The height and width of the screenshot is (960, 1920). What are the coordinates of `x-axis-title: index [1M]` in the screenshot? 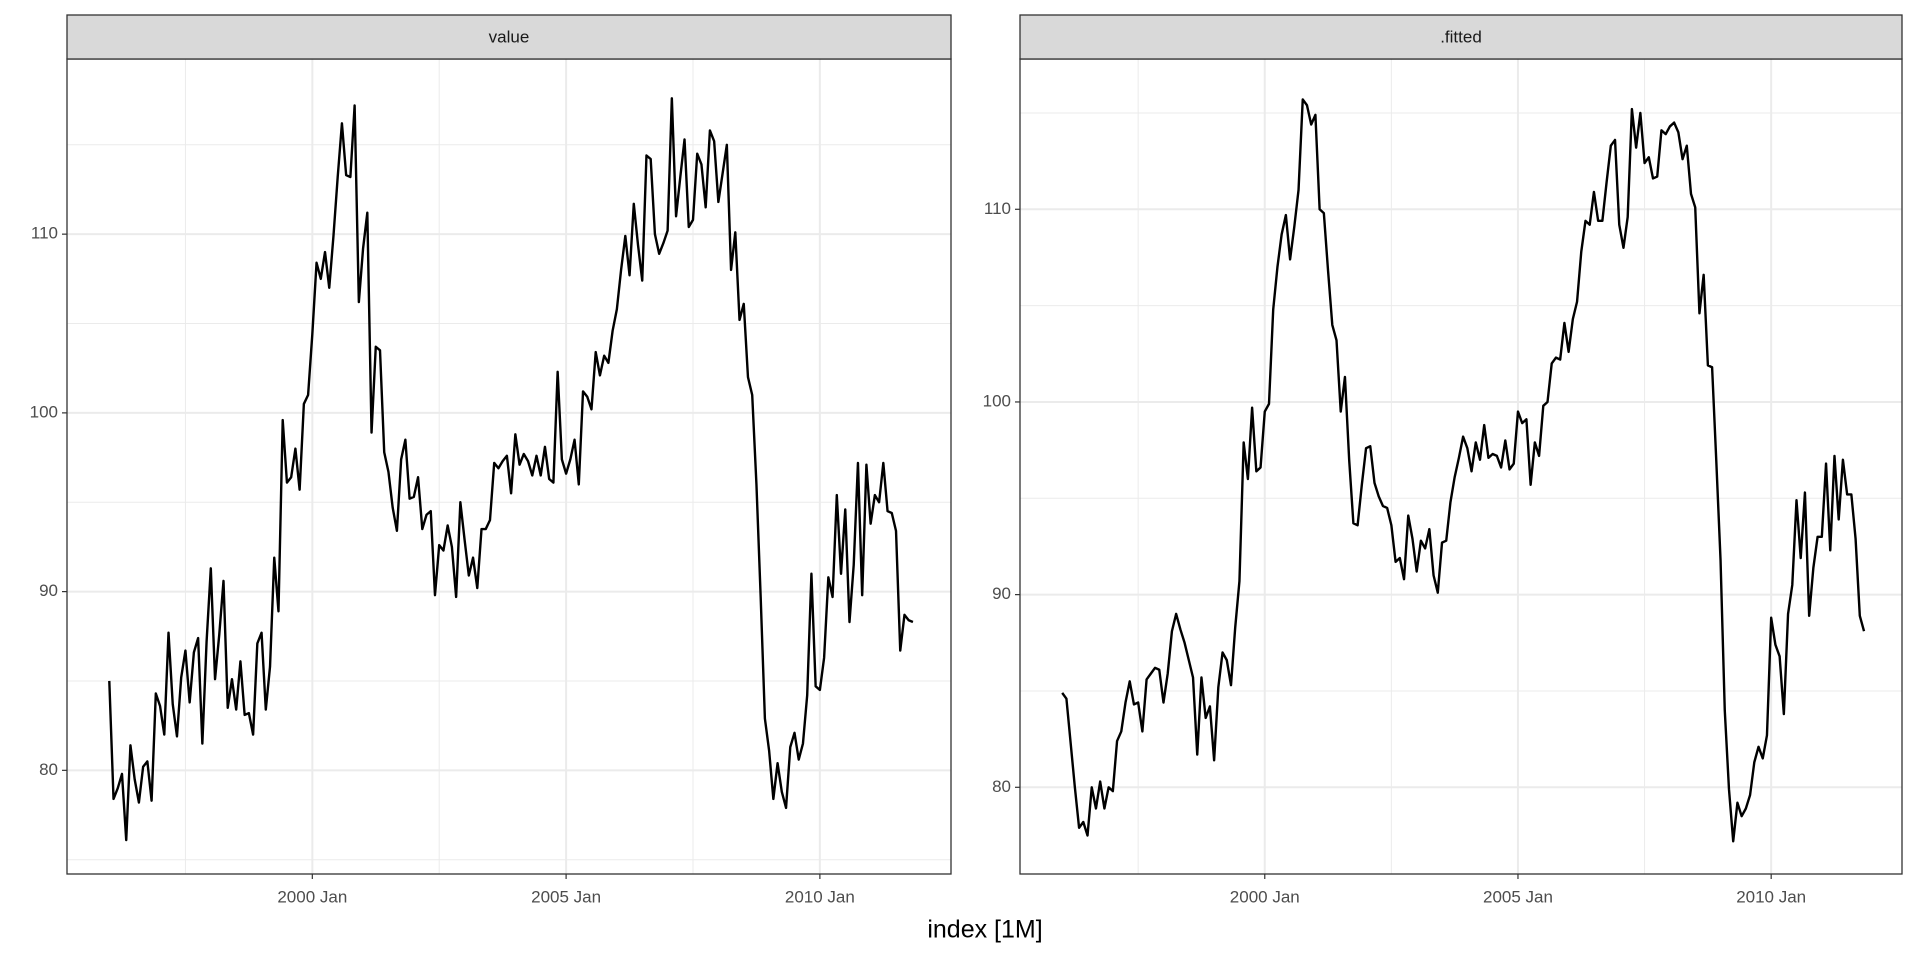 It's located at (984, 930).